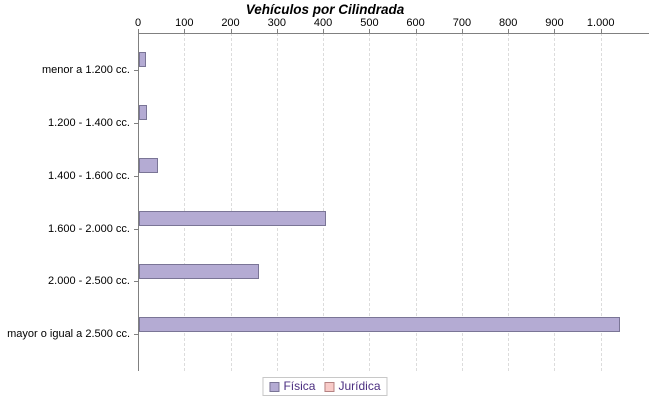  Describe the element at coordinates (138, 23) in the screenshot. I see `x-axis-tick-label: 0` at that location.